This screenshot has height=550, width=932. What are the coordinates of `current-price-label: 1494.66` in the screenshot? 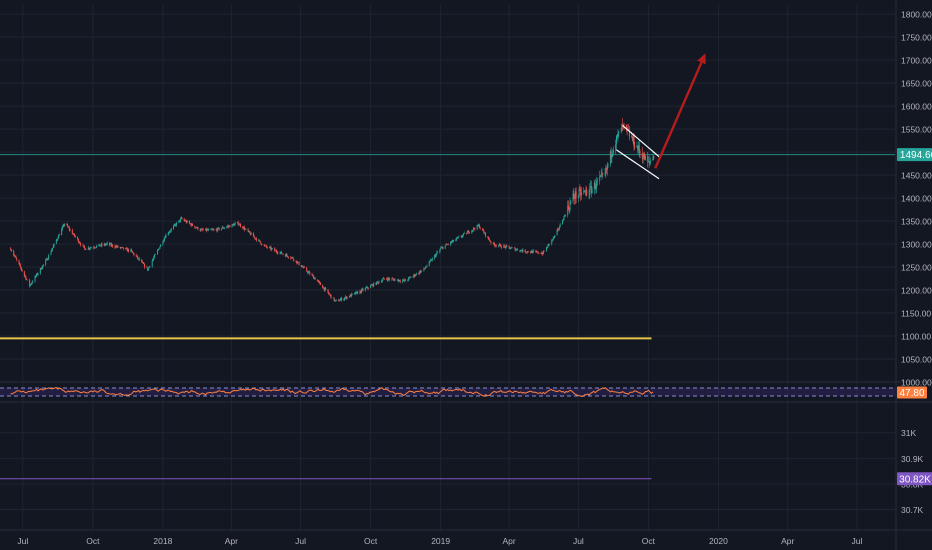 It's located at (916, 155).